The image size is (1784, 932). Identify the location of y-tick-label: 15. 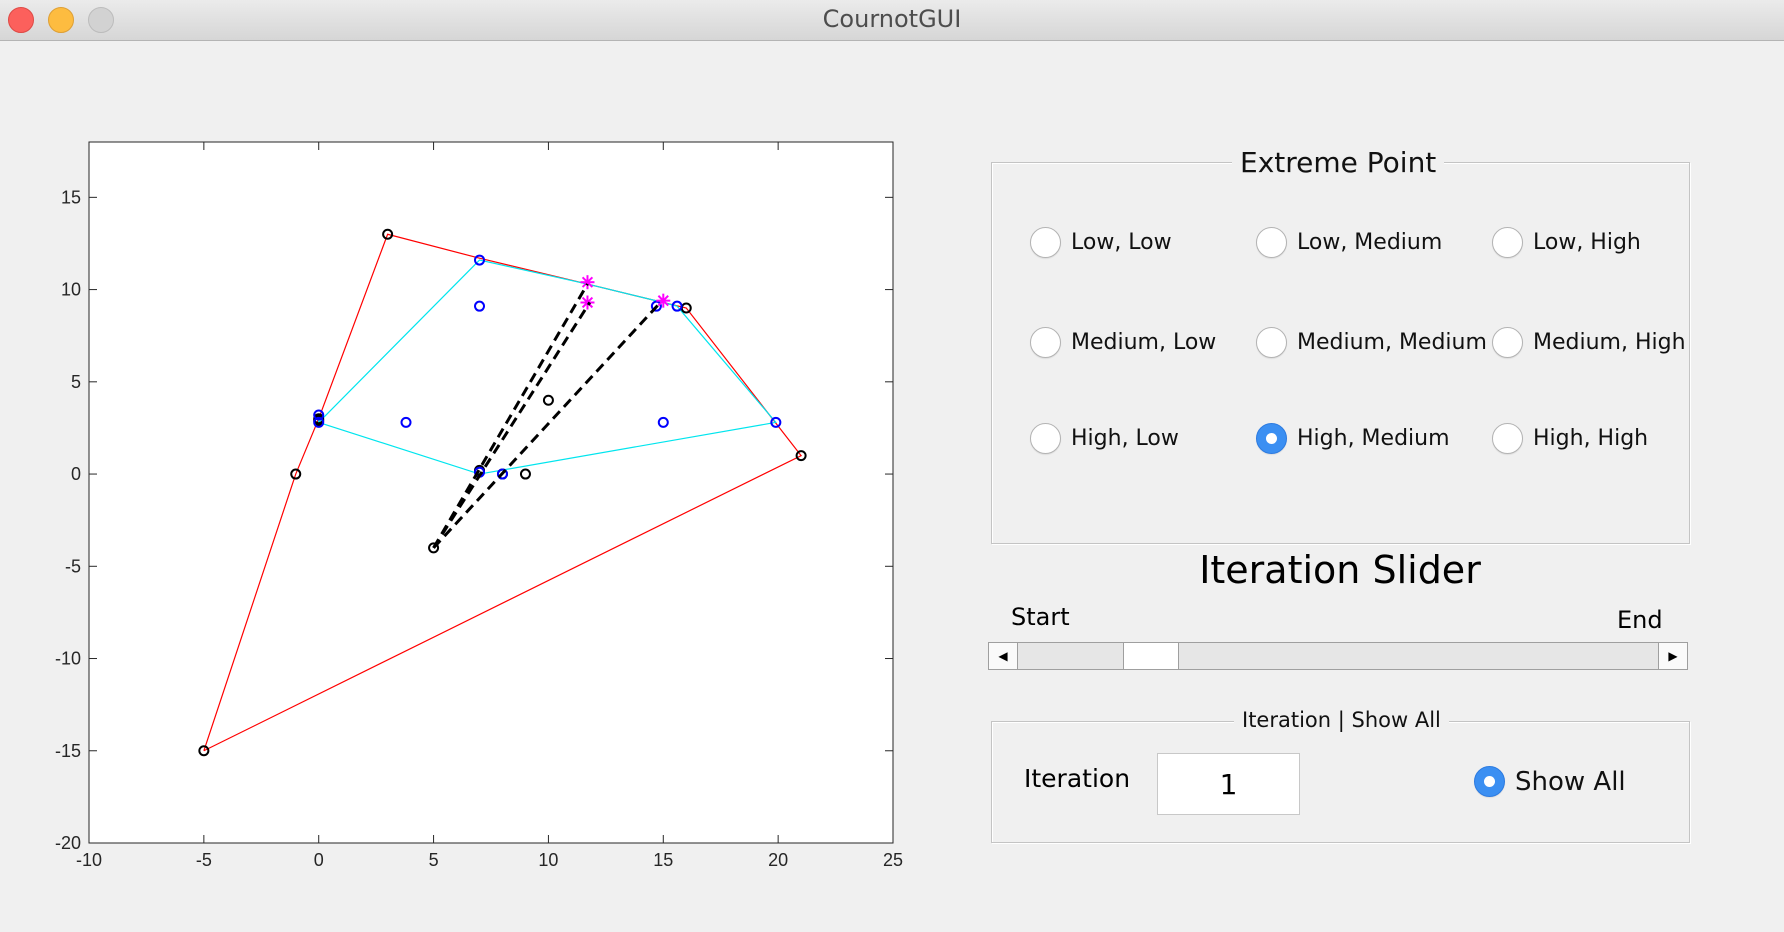
(71, 197).